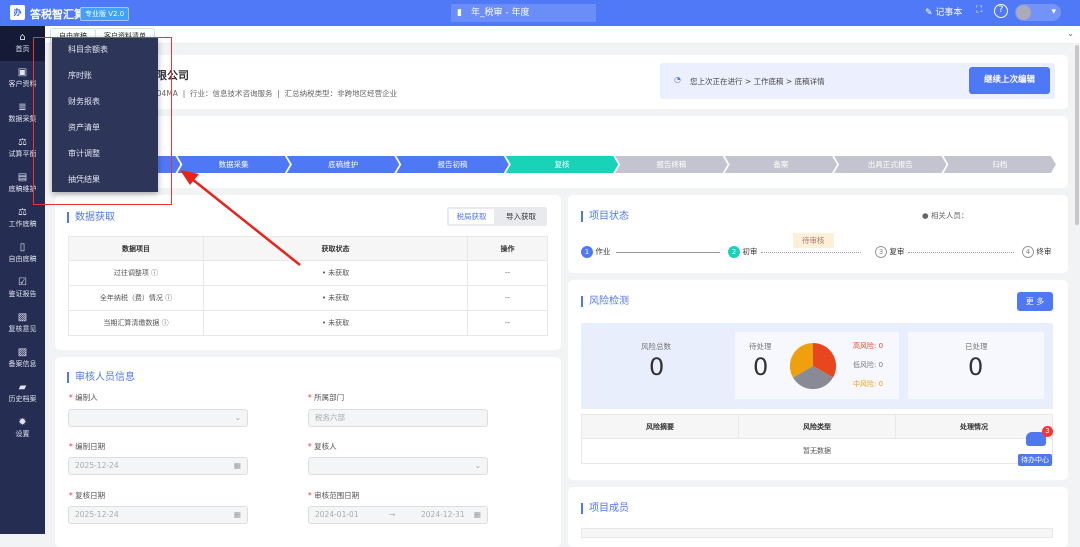 This screenshot has width=1080, height=547. Describe the element at coordinates (734, 252) in the screenshot. I see `step-number: 2` at that location.